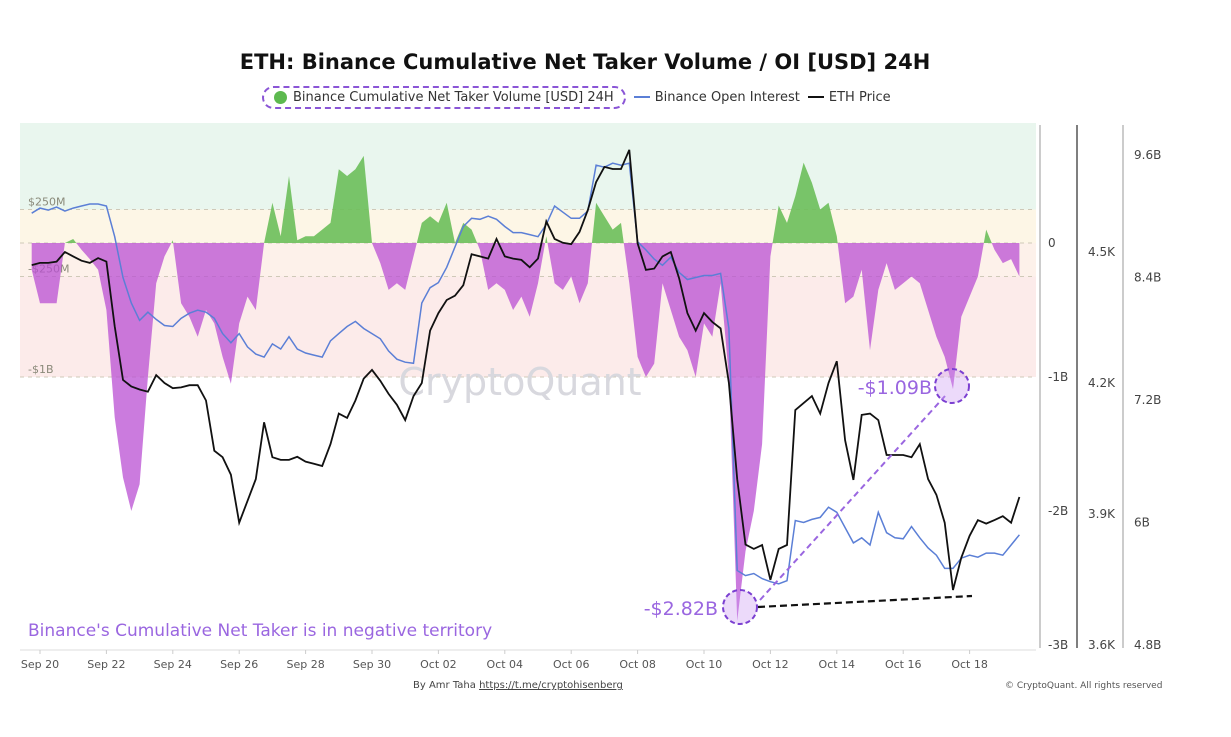 Image resolution: width=1231 pixels, height=737 pixels. I want to click on support-line-price, so click(865, 601).